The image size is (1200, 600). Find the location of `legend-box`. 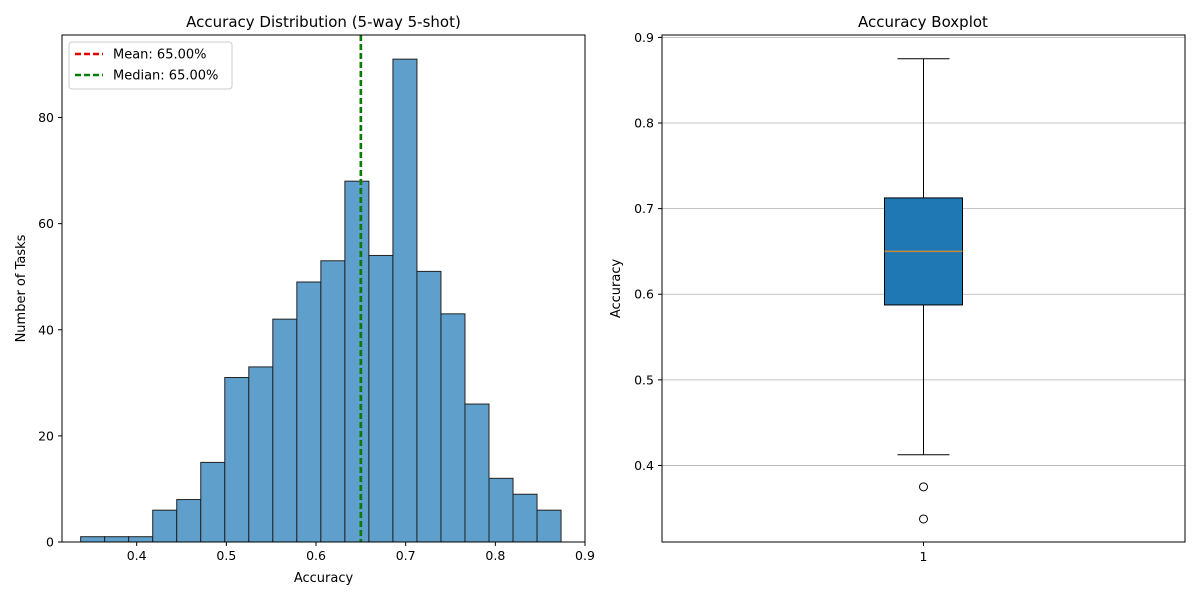

legend-box is located at coordinates (150, 65).